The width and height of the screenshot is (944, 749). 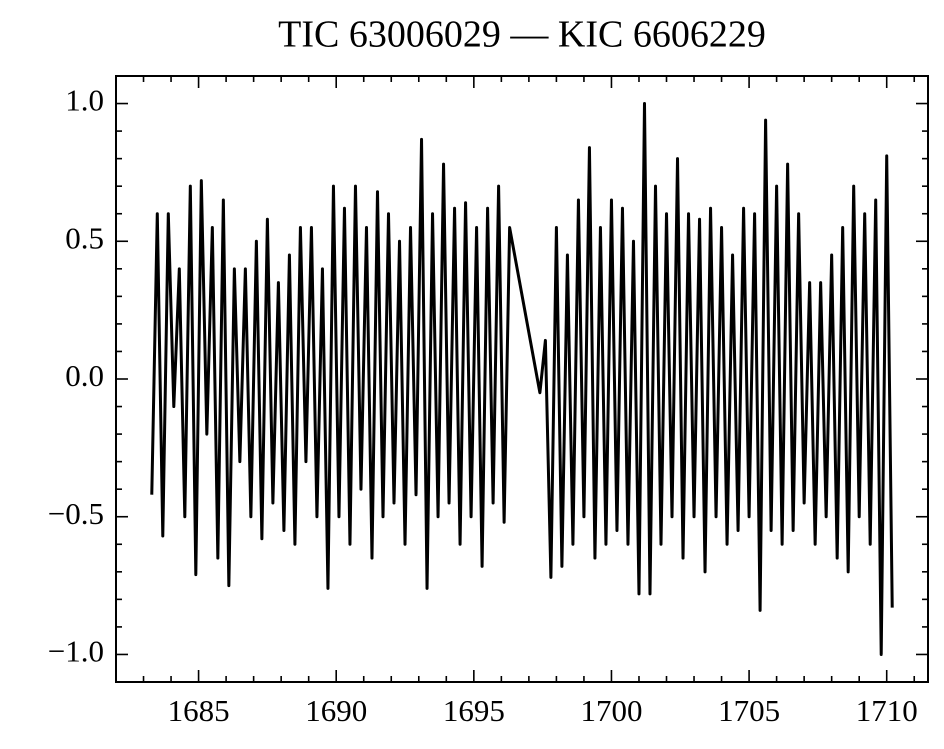 I want to click on x-tick-label: 1690, so click(x=336, y=710).